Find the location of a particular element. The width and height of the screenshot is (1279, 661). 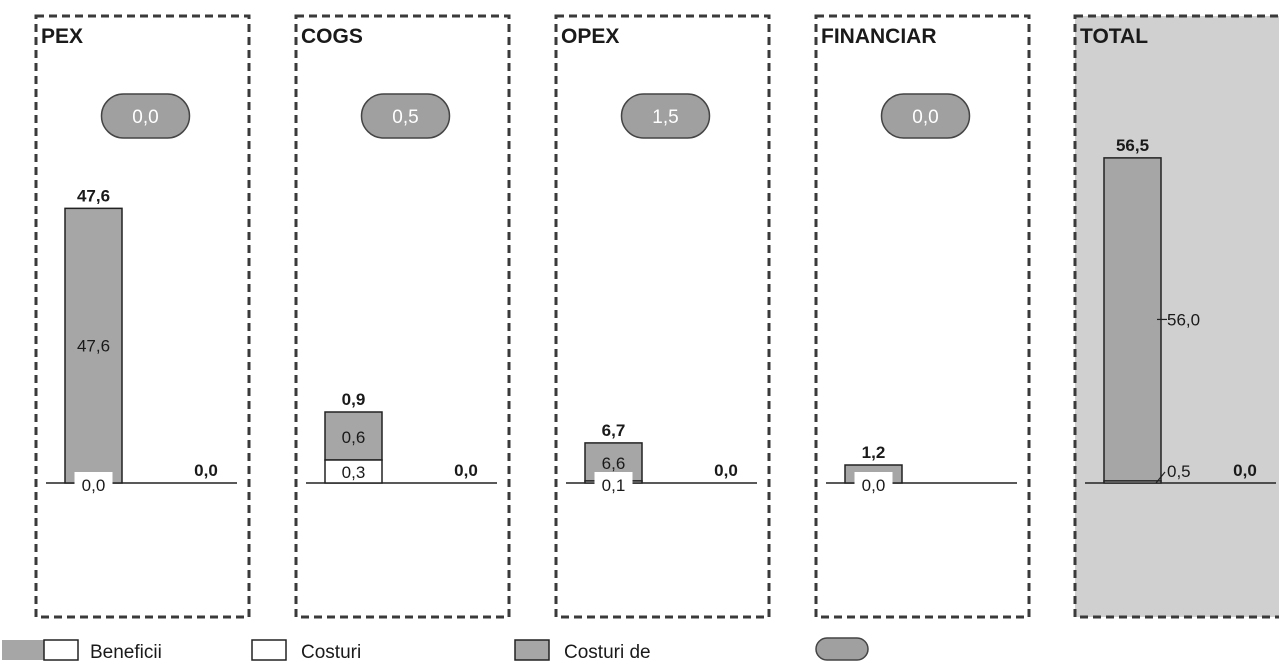

bar-benefit-total is located at coordinates (1132, 482).